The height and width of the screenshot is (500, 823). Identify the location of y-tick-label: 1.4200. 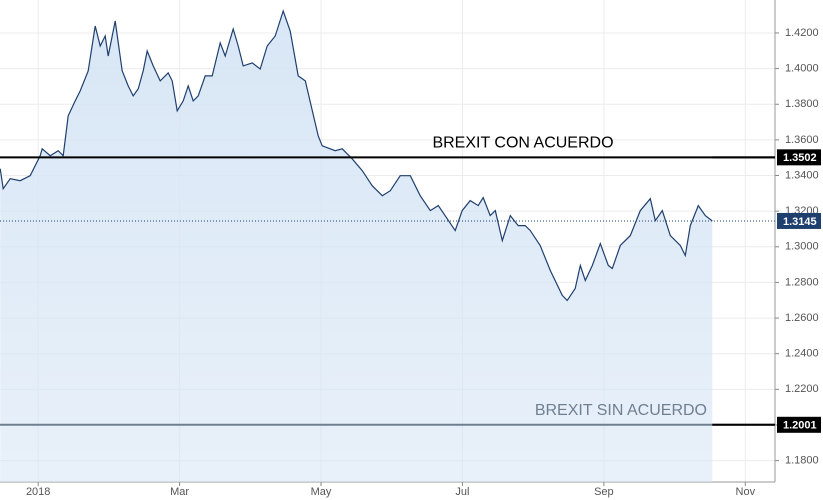
(802, 33).